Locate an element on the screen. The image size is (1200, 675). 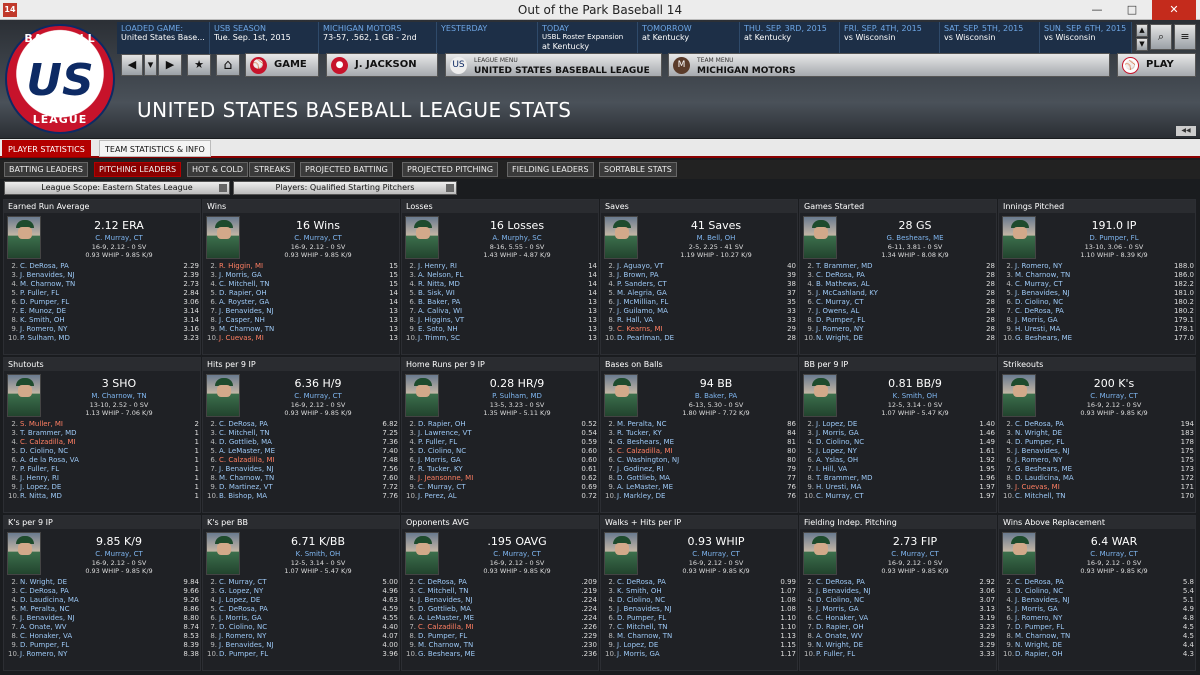
tab-hot-cold: HOT & COLD is located at coordinates (218, 169).